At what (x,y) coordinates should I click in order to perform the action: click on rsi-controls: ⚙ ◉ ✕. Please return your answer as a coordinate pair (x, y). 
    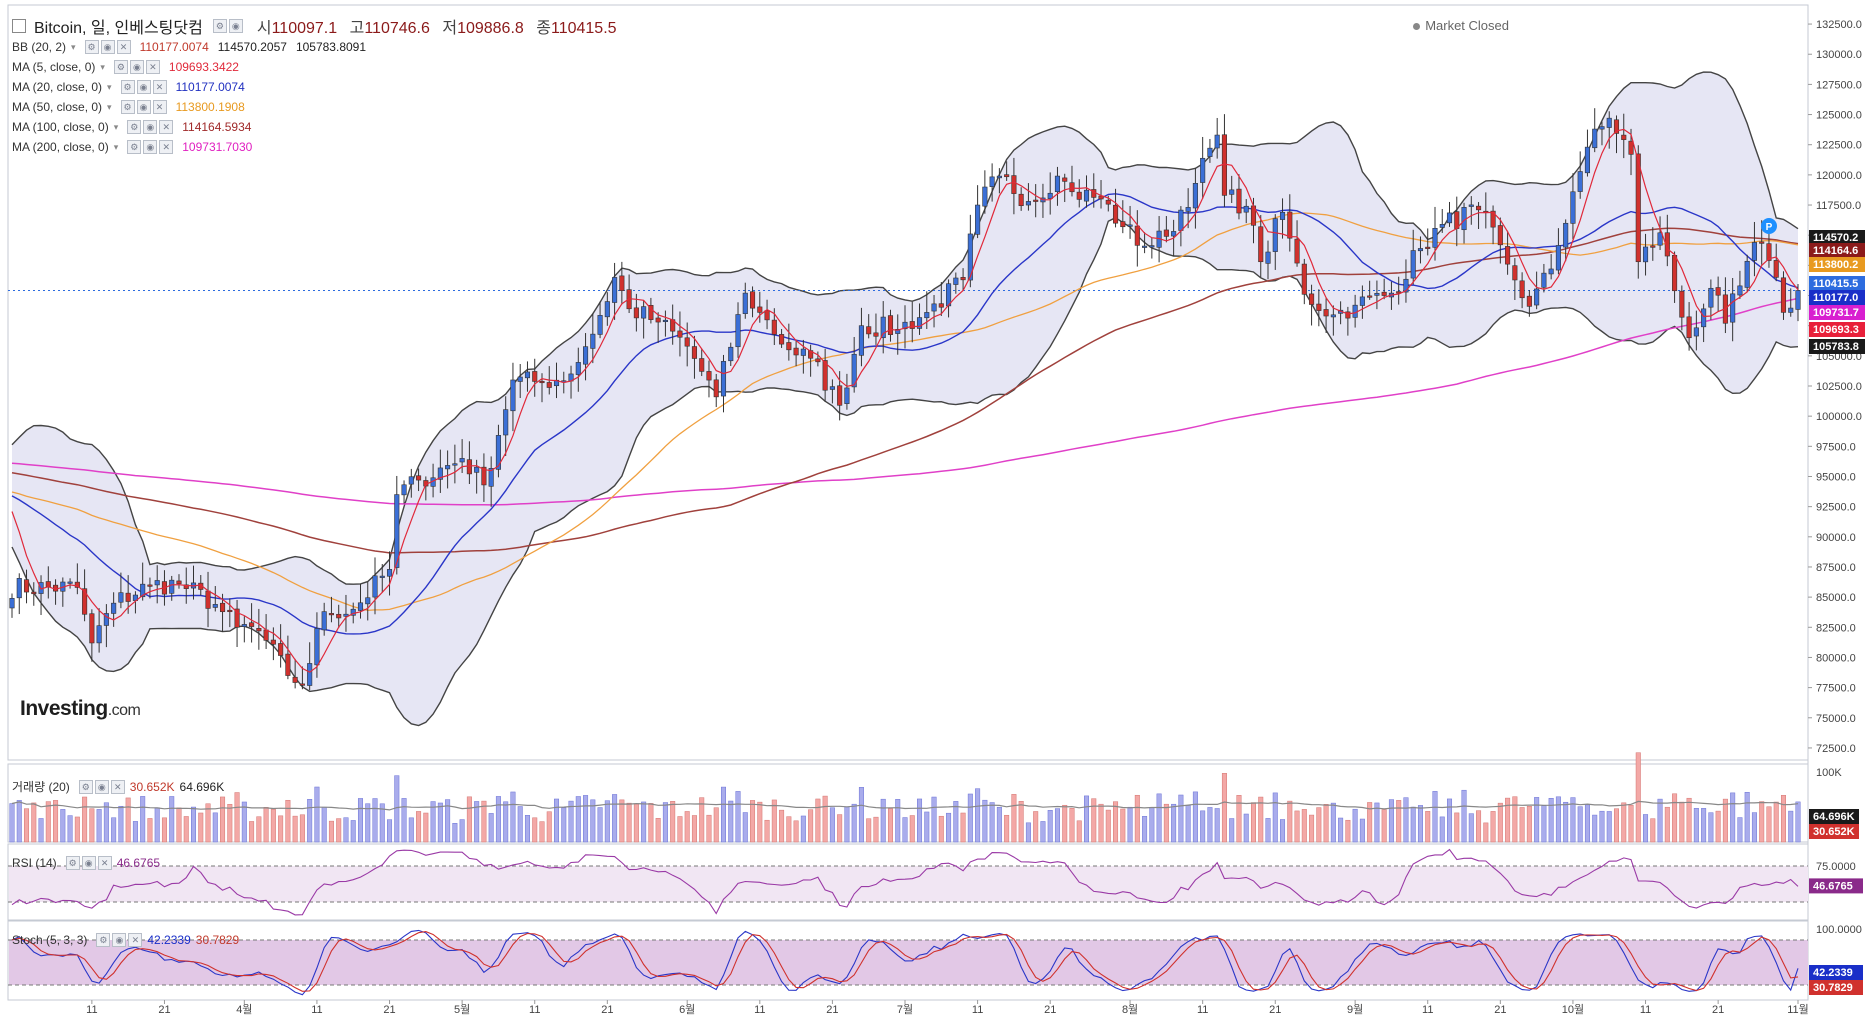
    Looking at the image, I should click on (88, 863).